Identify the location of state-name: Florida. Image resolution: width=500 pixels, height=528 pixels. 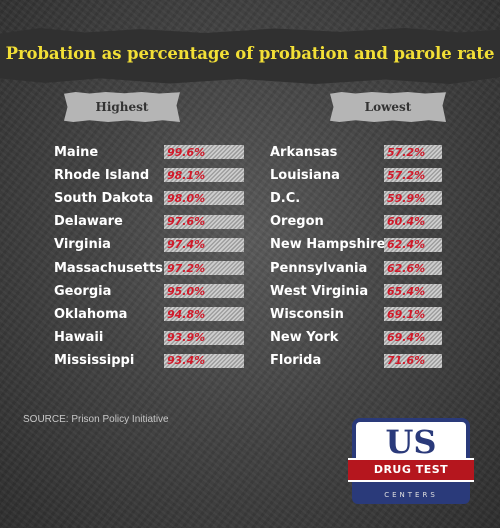
(296, 361).